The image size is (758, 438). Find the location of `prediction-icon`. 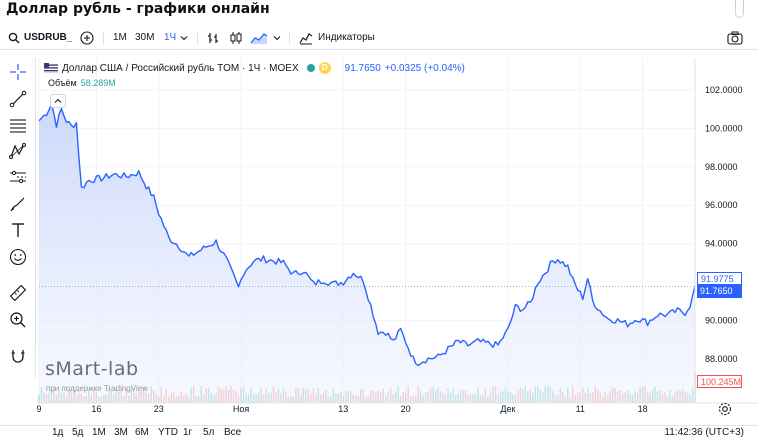

prediction-icon is located at coordinates (18, 177).